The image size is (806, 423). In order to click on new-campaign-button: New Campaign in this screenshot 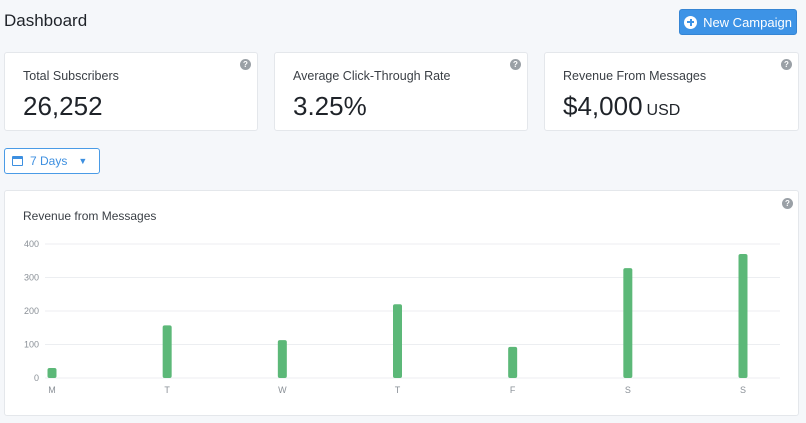, I will do `click(738, 22)`.